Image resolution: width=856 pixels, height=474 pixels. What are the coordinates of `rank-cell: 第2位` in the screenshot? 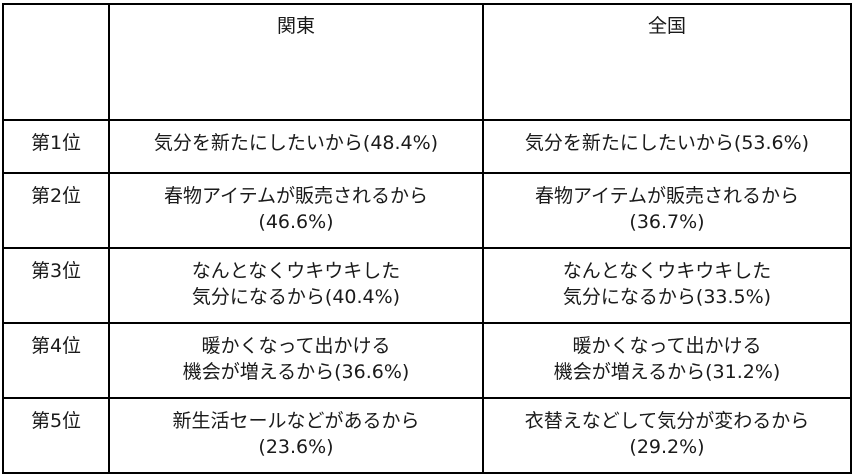 It's located at (56, 210).